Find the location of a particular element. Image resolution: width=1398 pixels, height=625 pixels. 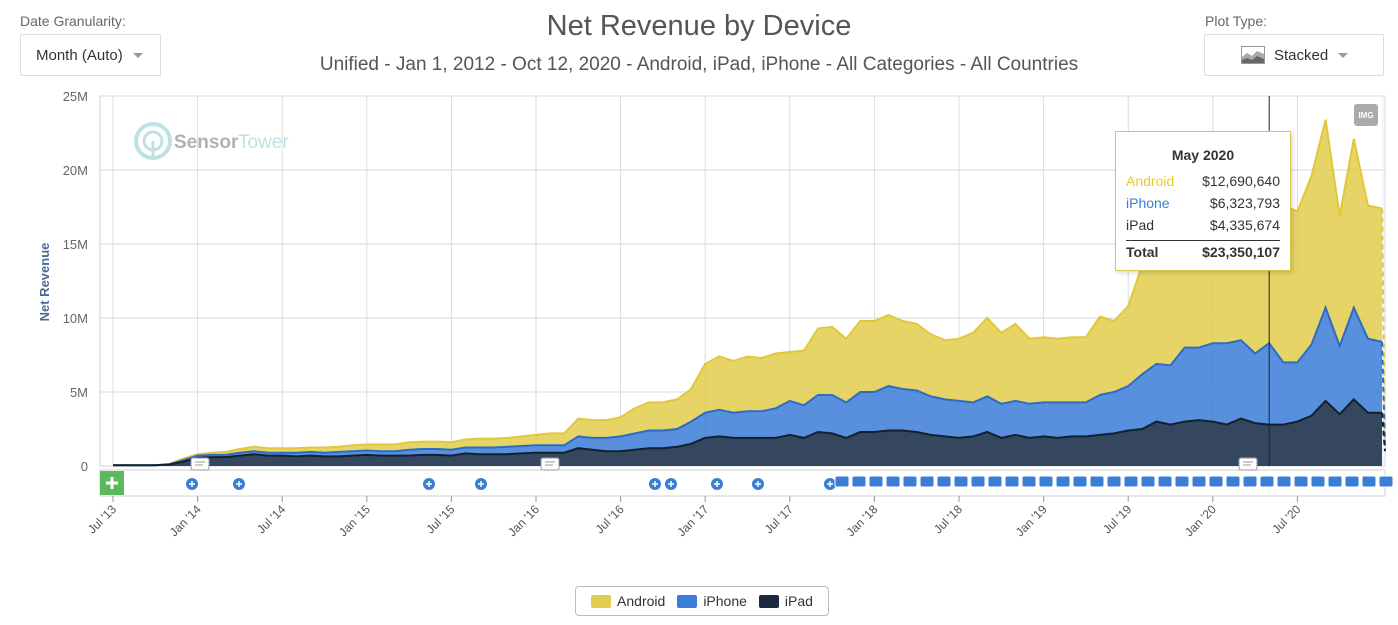

tooltip-row-android: Android $12,690,640 is located at coordinates (1203, 181).